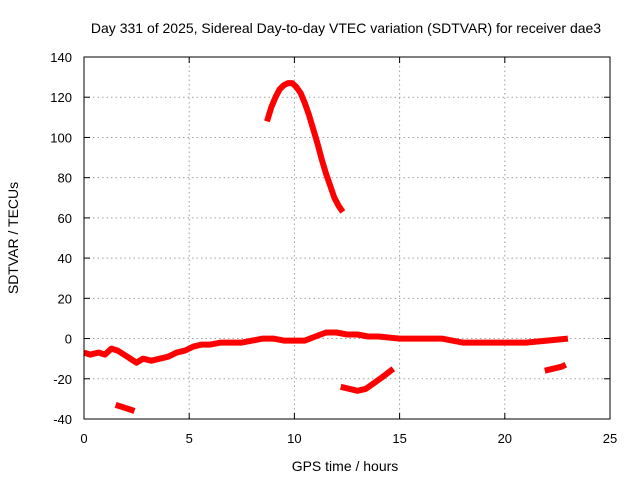 The height and width of the screenshot is (480, 640). What do you see at coordinates (399, 438) in the screenshot?
I see `x-tick-label: 15` at bounding box center [399, 438].